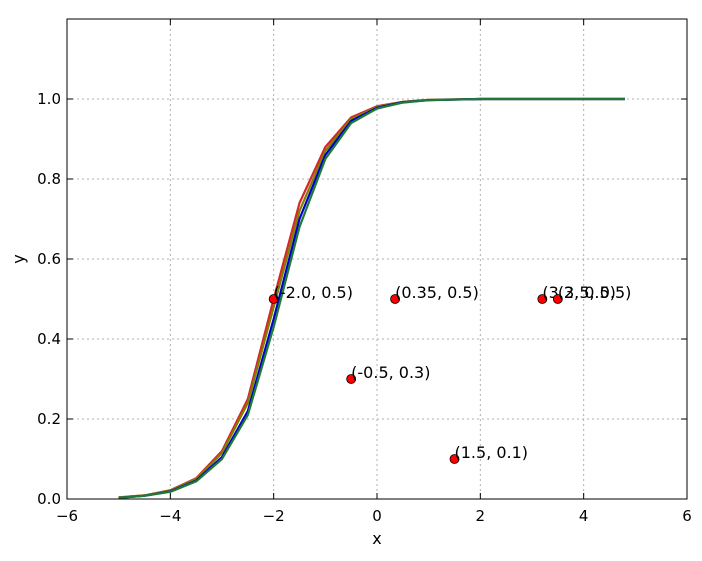 This screenshot has width=702, height=561. Describe the element at coordinates (18, 258) in the screenshot. I see `y-axis-label: y` at that location.